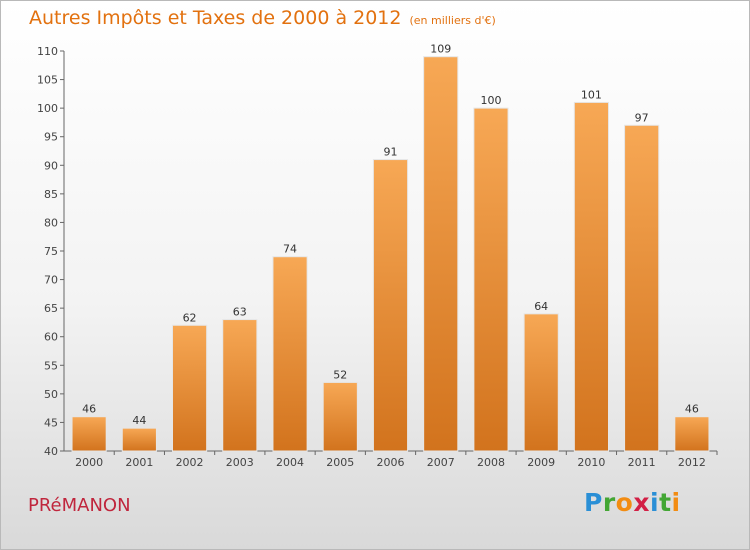  What do you see at coordinates (47, 80) in the screenshot?
I see `y-tick-label: 105` at bounding box center [47, 80].